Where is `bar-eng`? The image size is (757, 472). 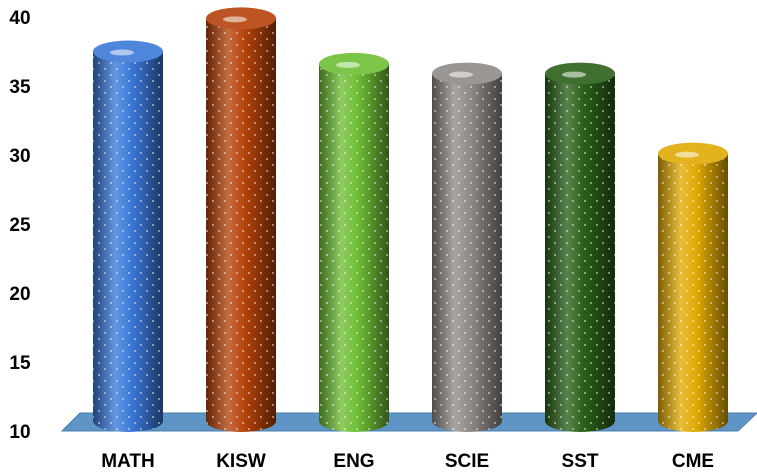
bar-eng is located at coordinates (354, 242).